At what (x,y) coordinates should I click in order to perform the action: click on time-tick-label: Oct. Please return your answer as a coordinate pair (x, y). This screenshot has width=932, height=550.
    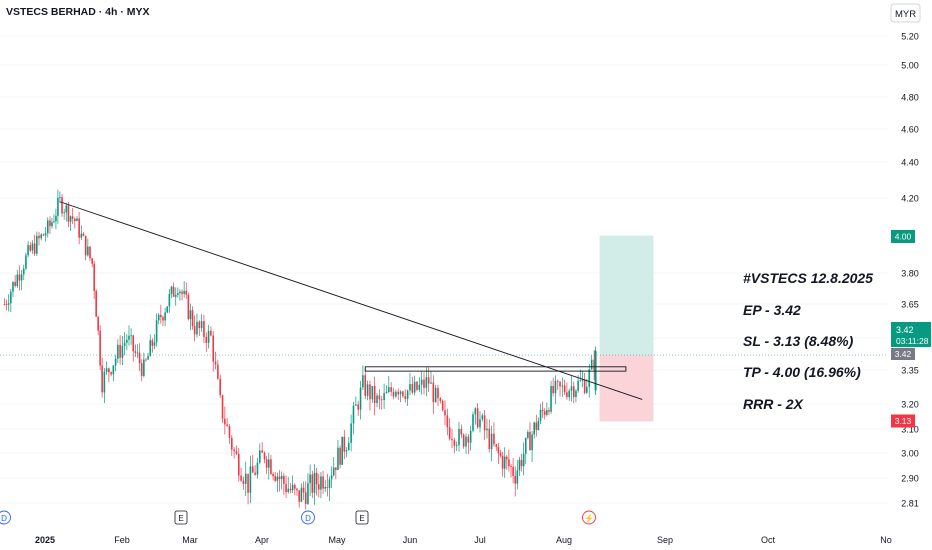
    Looking at the image, I should click on (768, 540).